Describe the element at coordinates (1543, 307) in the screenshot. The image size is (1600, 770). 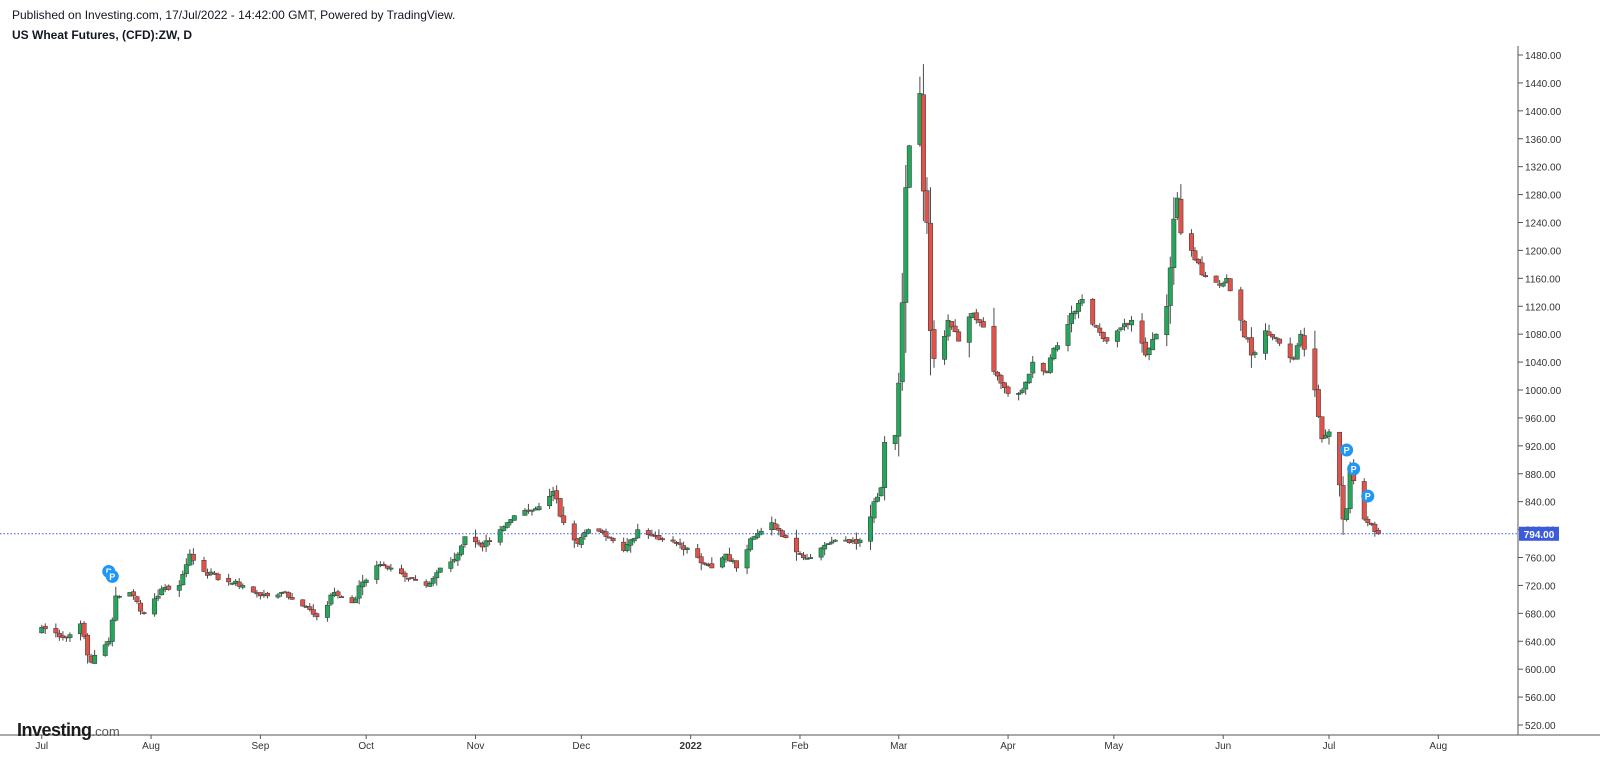
I see `y-tick-label: 1120.00` at that location.